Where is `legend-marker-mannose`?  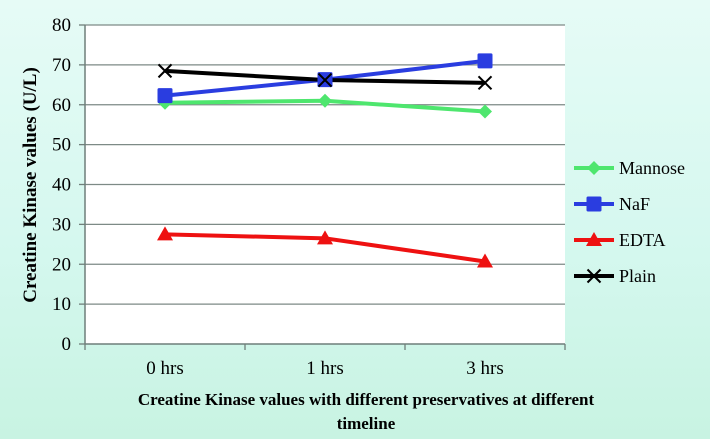 legend-marker-mannose is located at coordinates (594, 168).